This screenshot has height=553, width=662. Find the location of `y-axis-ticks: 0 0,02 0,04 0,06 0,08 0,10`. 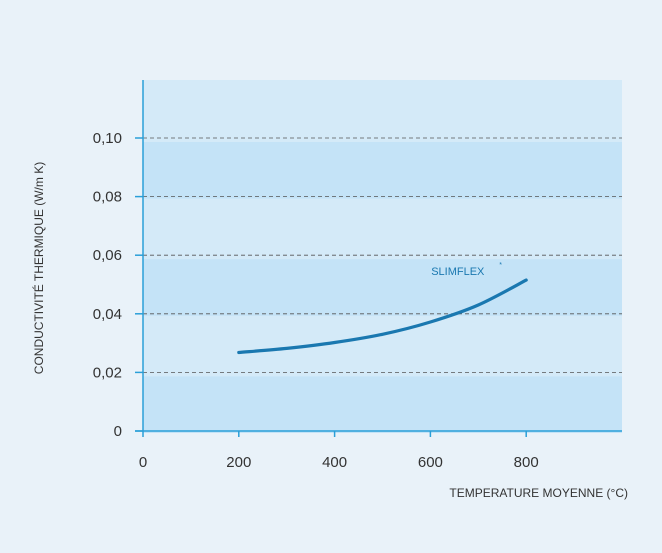

y-axis-ticks: 0 0,02 0,04 0,06 0,08 0,10 is located at coordinates (118, 285).